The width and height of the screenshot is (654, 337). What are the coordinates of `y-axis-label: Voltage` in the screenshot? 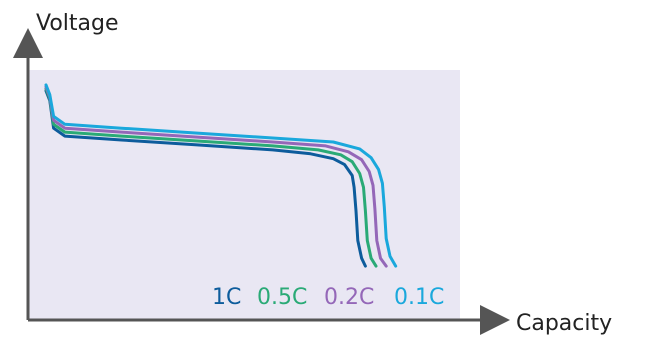 It's located at (77, 23).